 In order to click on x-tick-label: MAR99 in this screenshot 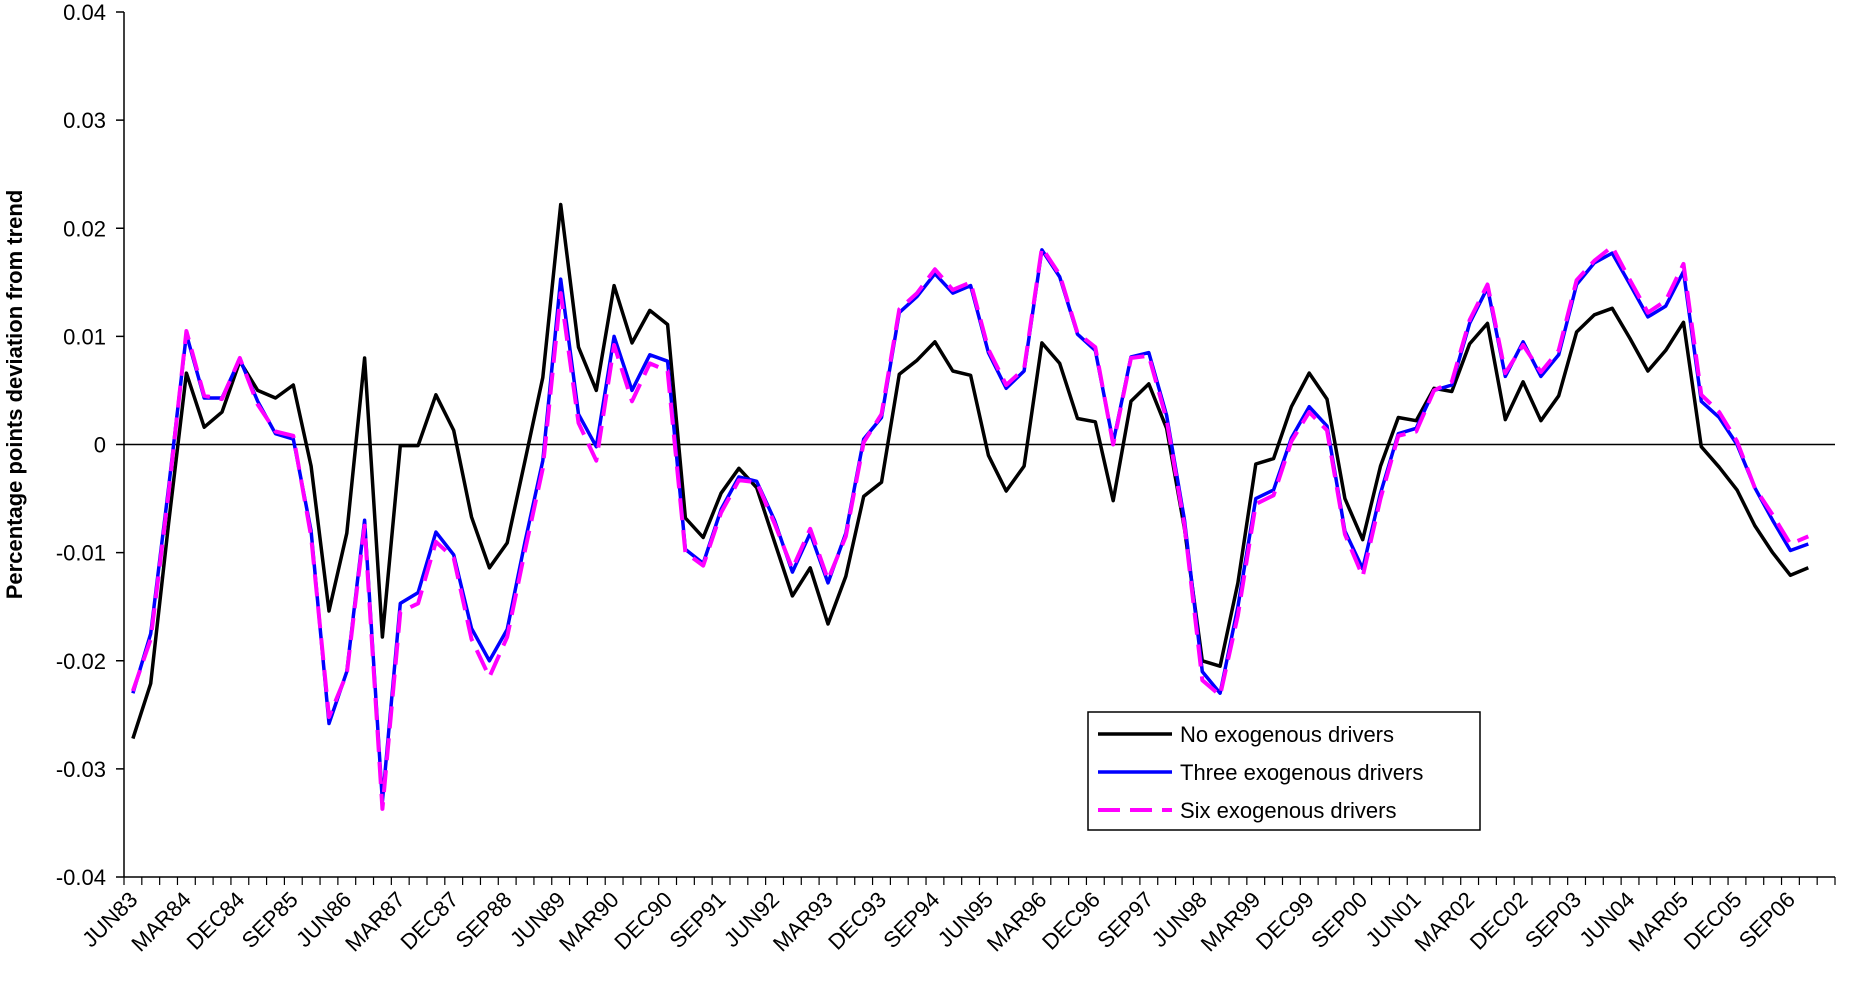, I will do `click(1231, 922)`.